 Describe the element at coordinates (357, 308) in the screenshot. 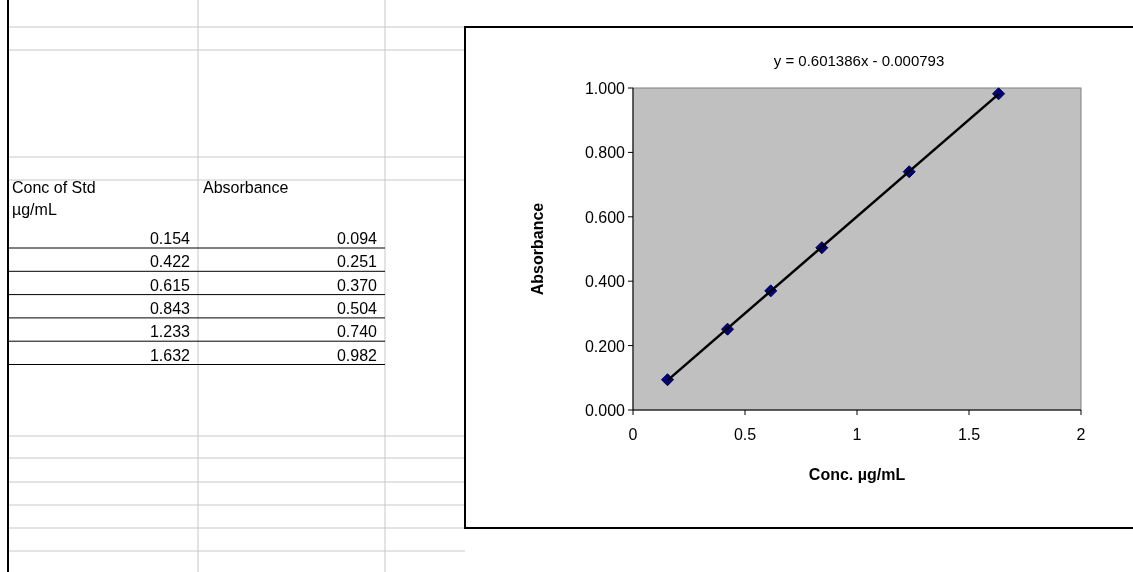

I see `text: 0.504` at that location.